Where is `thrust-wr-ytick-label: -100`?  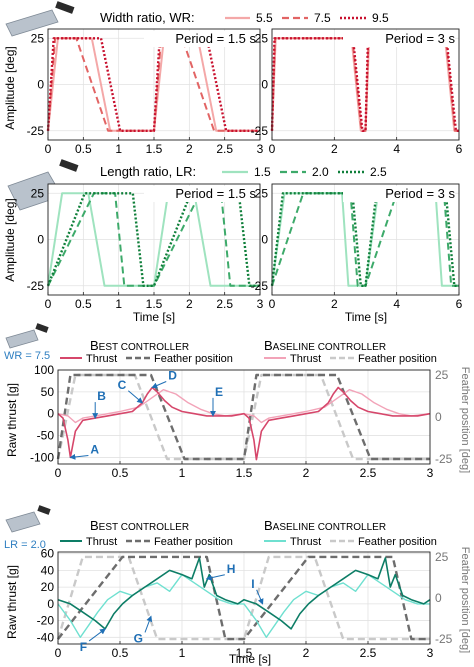 thrust-wr-ytick-label: -100 is located at coordinates (42, 457).